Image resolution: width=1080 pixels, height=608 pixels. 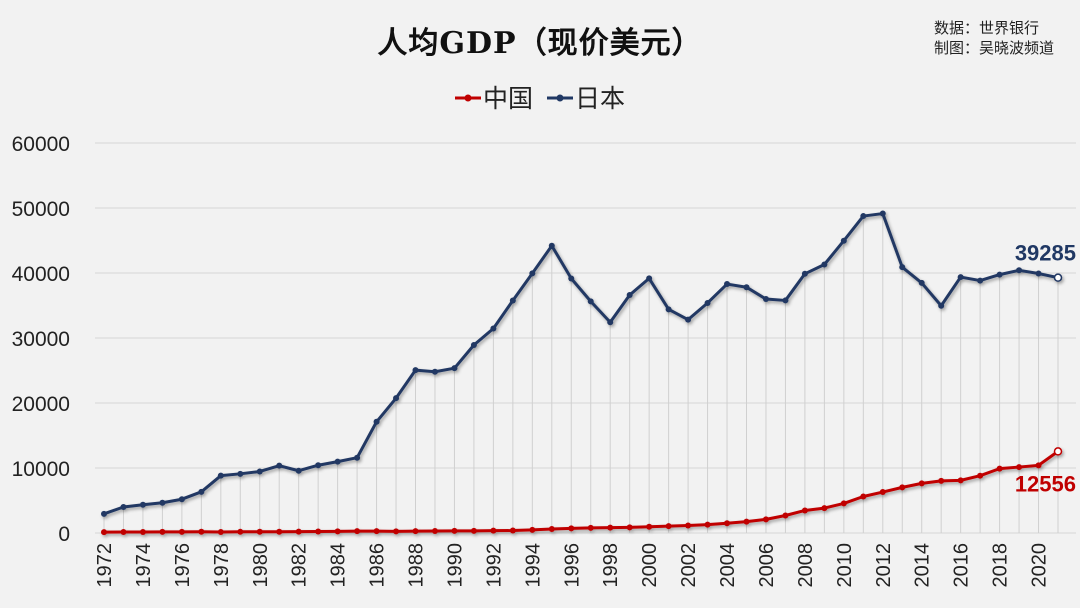 What do you see at coordinates (261, 565) in the screenshot?
I see `x-tick-label: 1980` at bounding box center [261, 565].